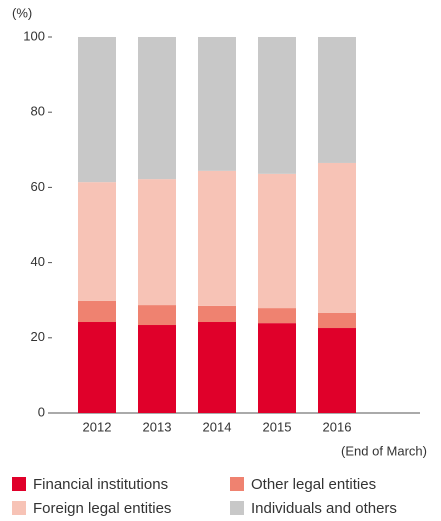 The height and width of the screenshot is (521, 441). I want to click on legend-label: Other legal entities, so click(313, 484).